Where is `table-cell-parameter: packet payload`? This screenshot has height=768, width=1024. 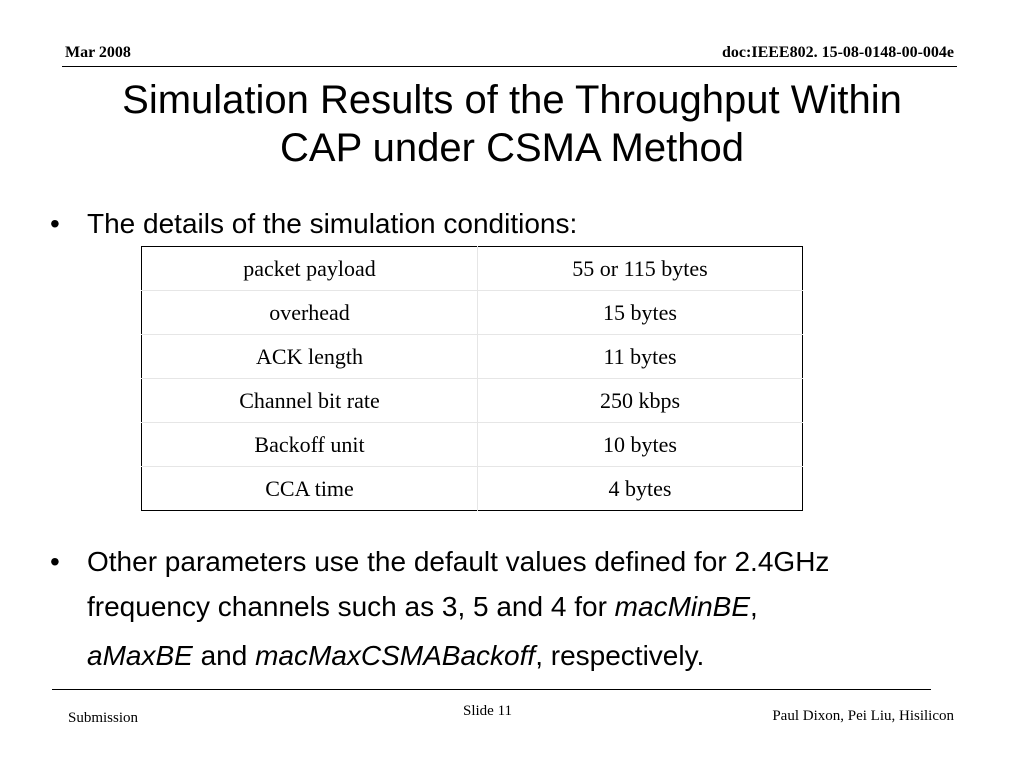
table-cell-parameter: packet payload is located at coordinates (309, 268).